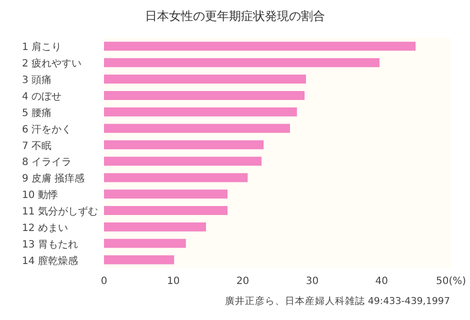 The image size is (470, 320). I want to click on y-tick-label: 11 気分がしずむ, so click(60, 212).